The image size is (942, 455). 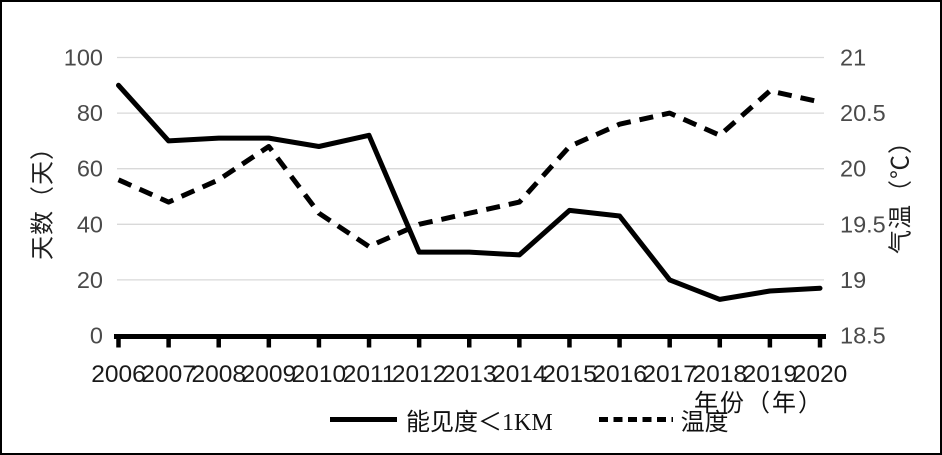 What do you see at coordinates (118, 374) in the screenshot?
I see `year-label: 2006` at bounding box center [118, 374].